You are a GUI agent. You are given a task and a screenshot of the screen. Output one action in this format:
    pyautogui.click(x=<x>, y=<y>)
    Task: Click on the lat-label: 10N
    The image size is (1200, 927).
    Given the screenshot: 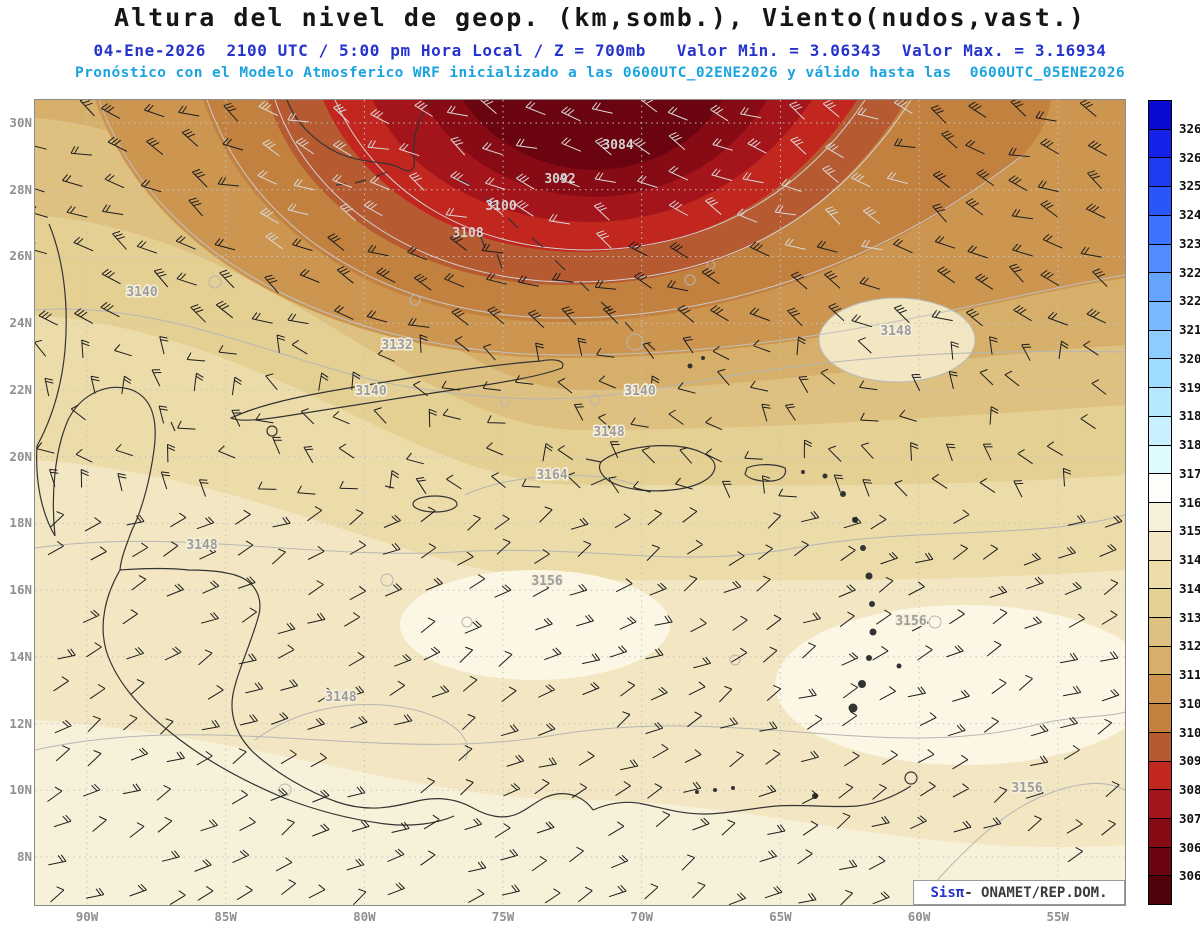 What is the action you would take?
    pyautogui.click(x=20, y=790)
    